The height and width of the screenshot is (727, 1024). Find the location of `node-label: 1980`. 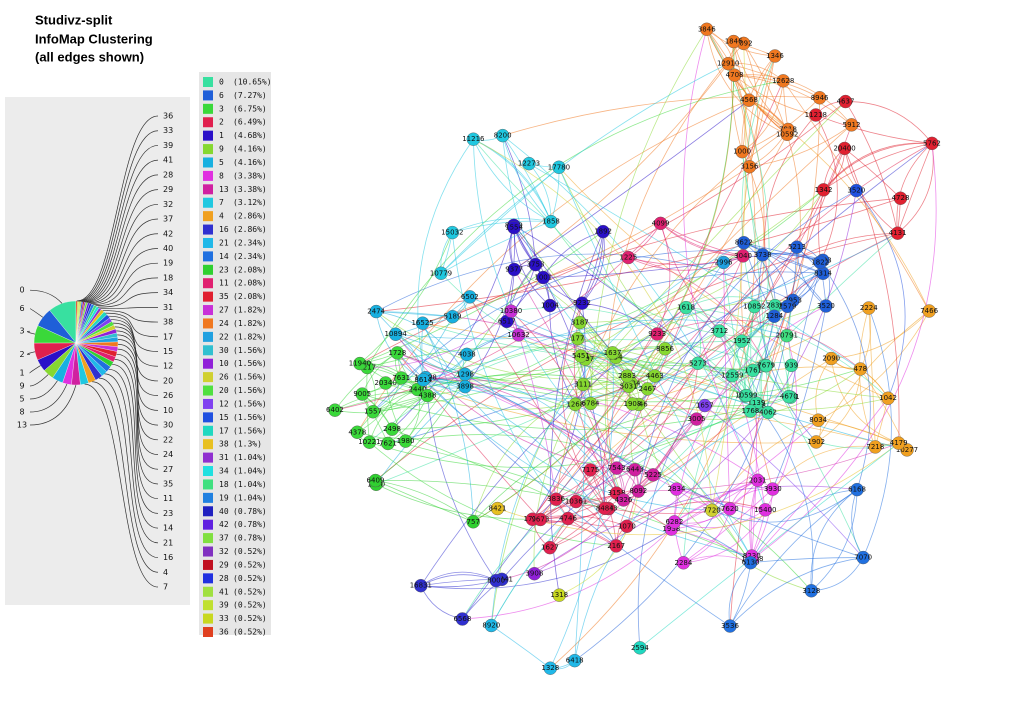

node-label: 1980 is located at coordinates (406, 441).